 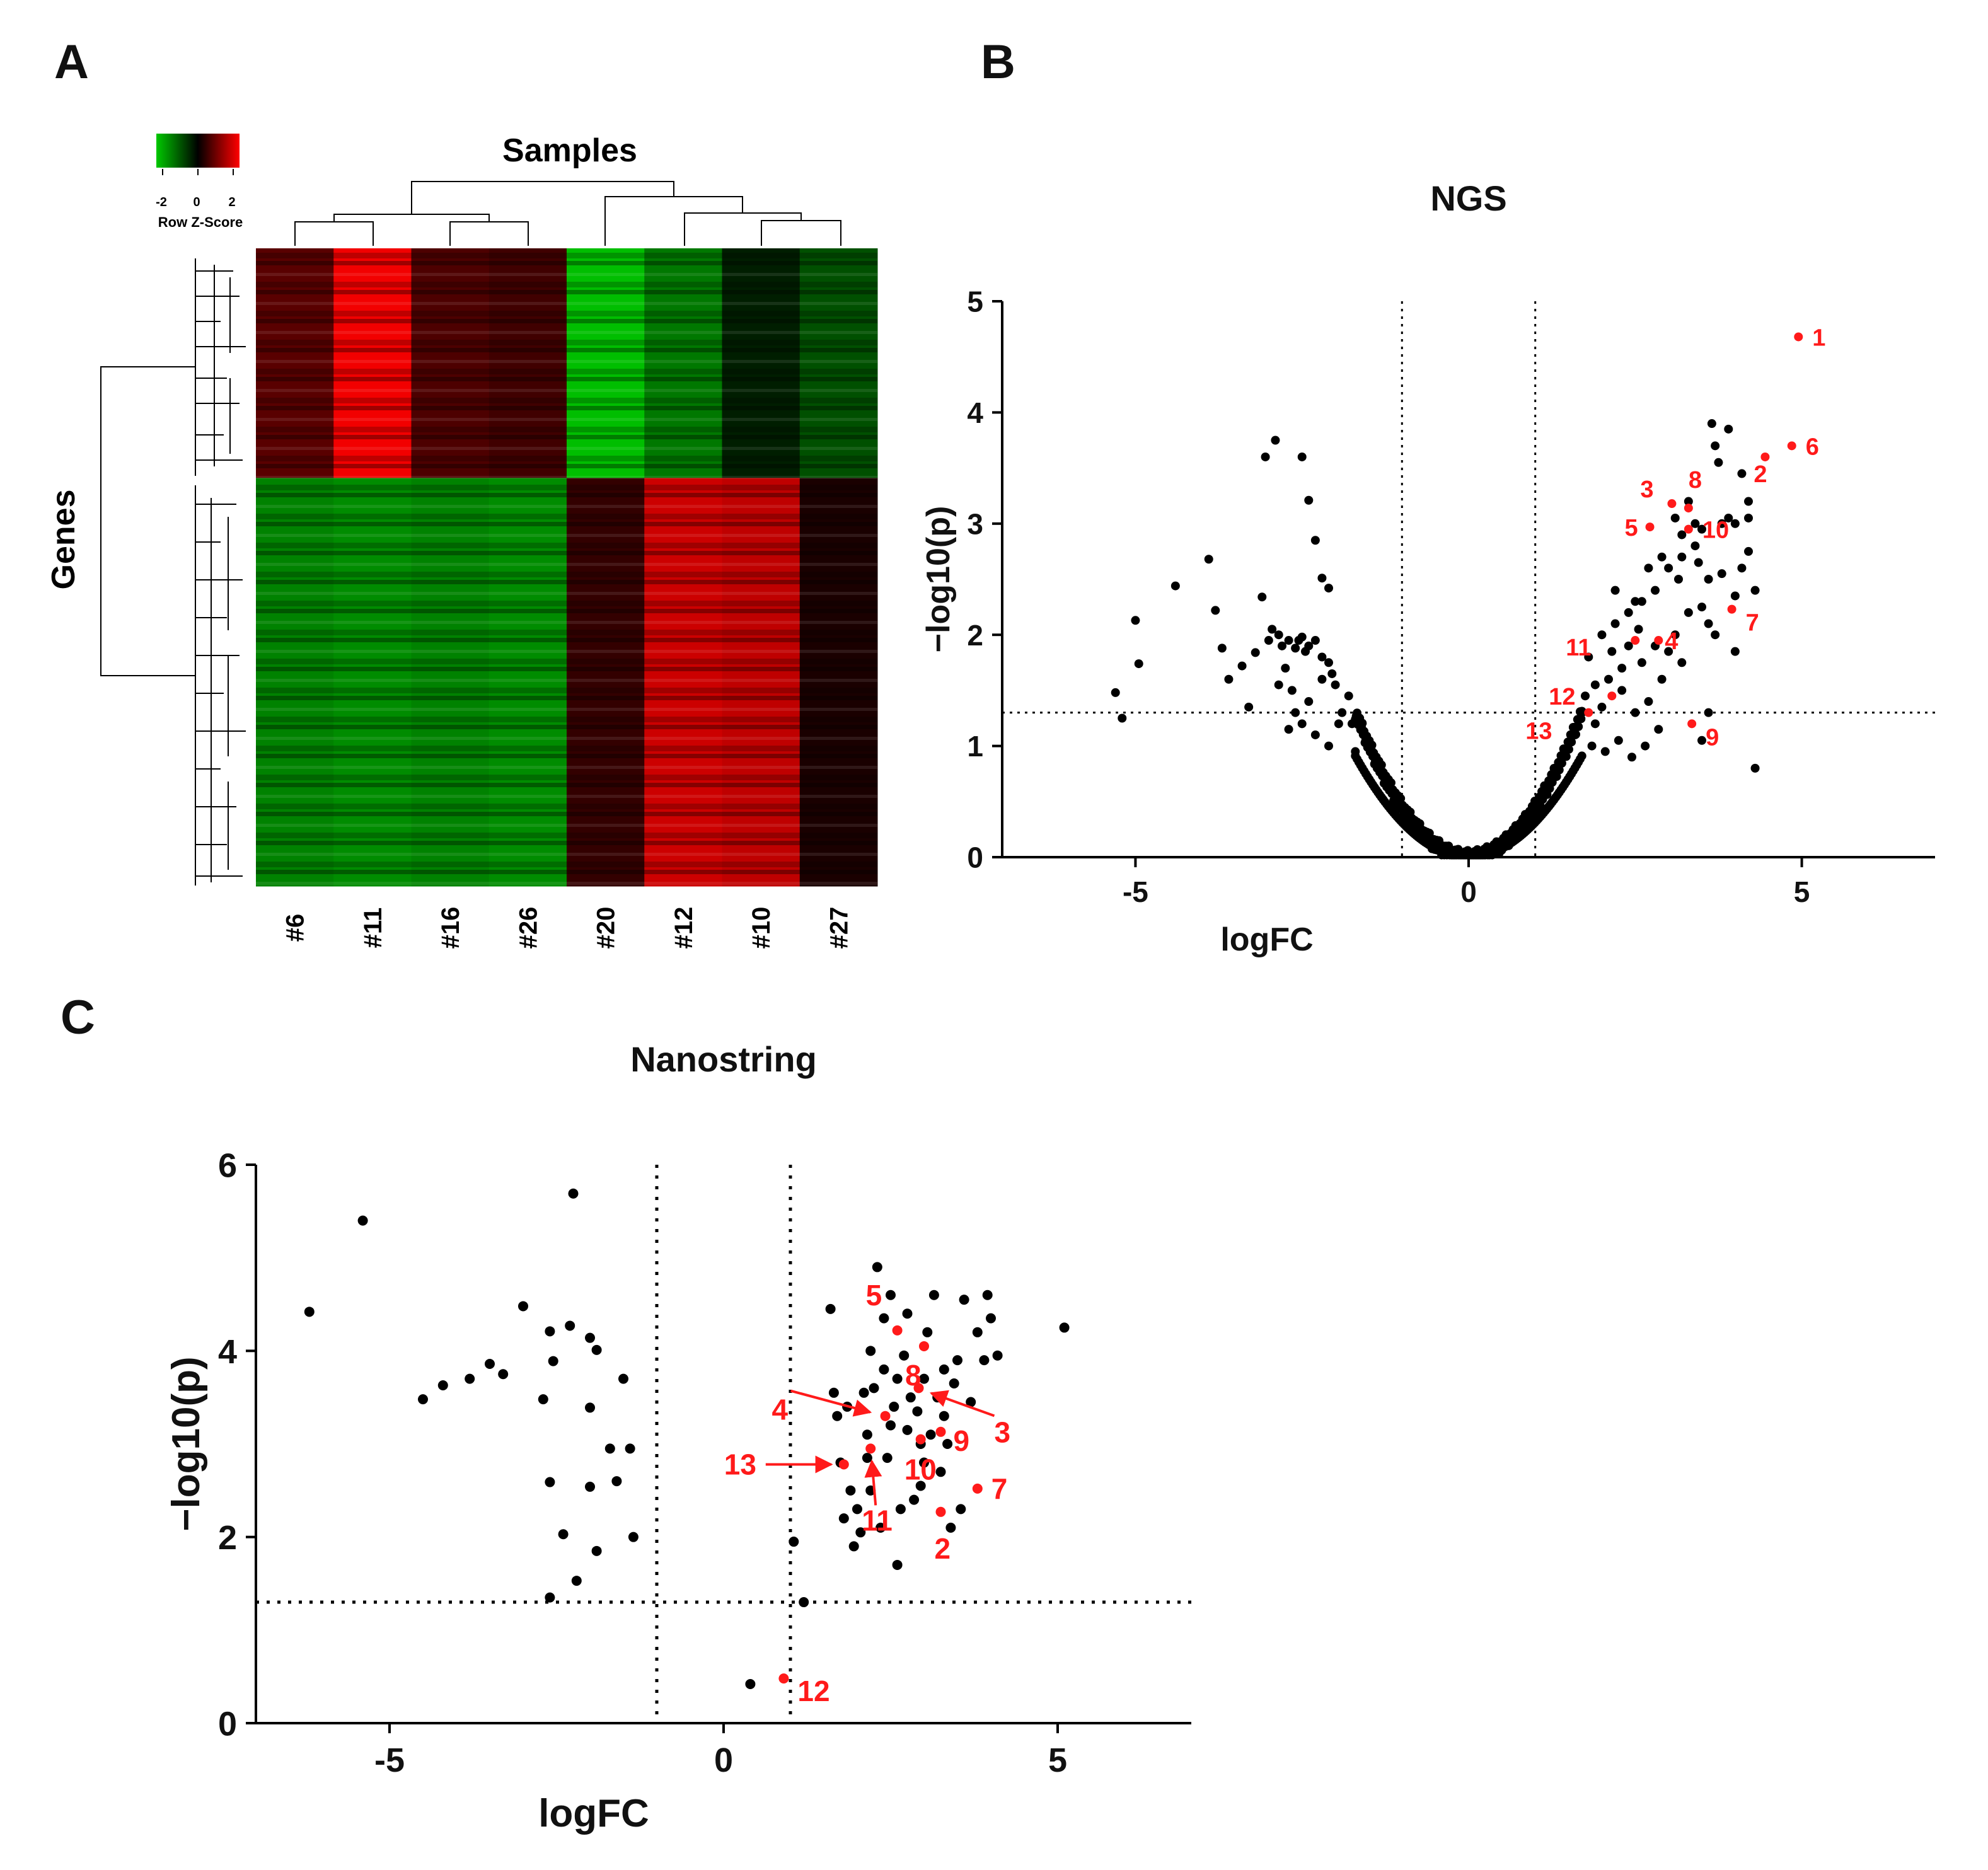 What do you see at coordinates (975, 302) in the screenshot?
I see `y-tick-label: 5` at bounding box center [975, 302].